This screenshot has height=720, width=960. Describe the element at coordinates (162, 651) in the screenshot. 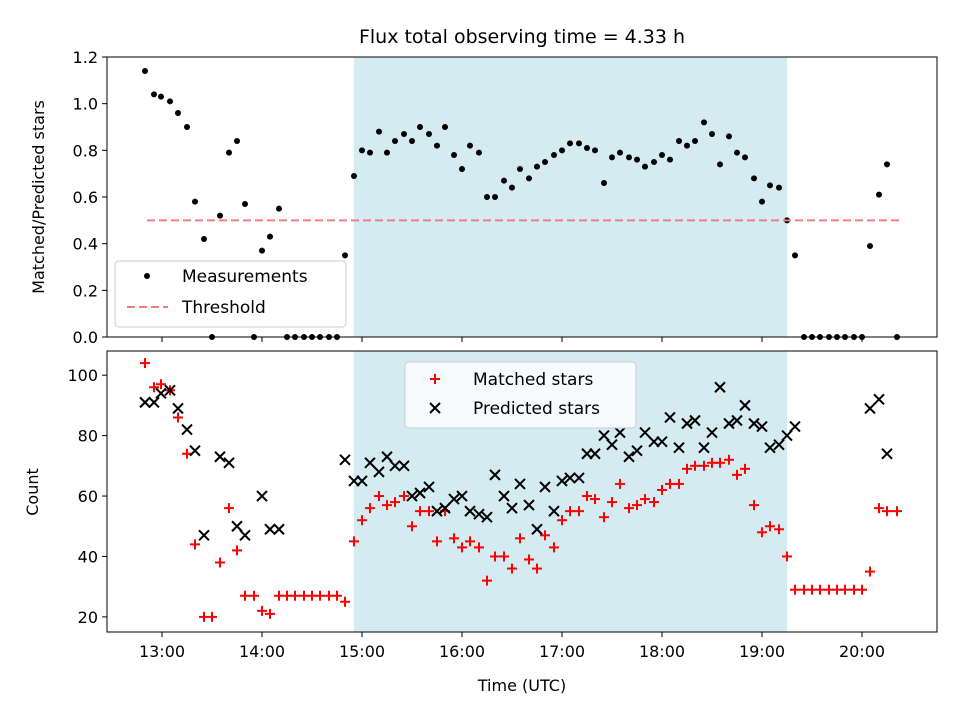

I see `x-tick-label: 13:00` at that location.